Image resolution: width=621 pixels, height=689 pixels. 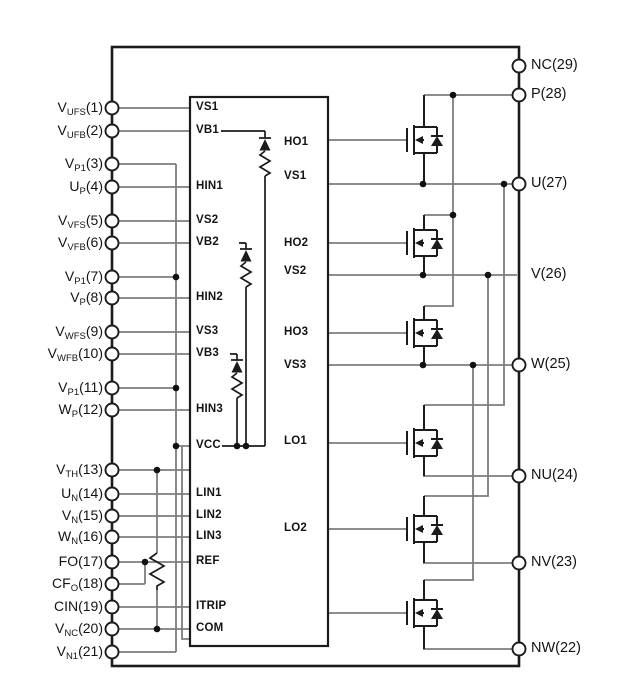 I want to click on pin-label-vth-13: VTH(13), so click(x=79, y=470).